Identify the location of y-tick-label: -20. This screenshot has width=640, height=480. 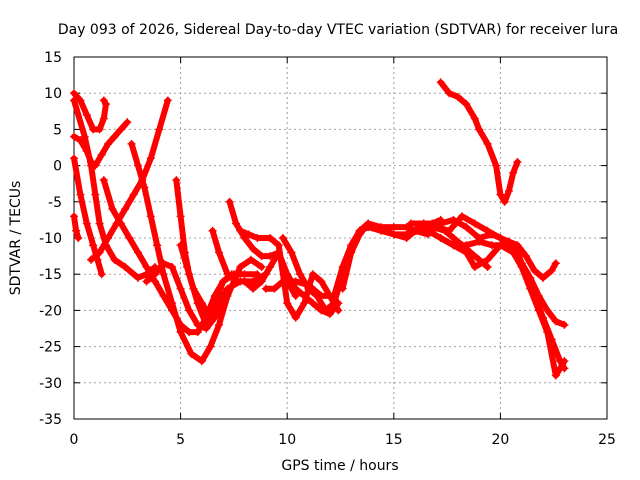
(50, 311).